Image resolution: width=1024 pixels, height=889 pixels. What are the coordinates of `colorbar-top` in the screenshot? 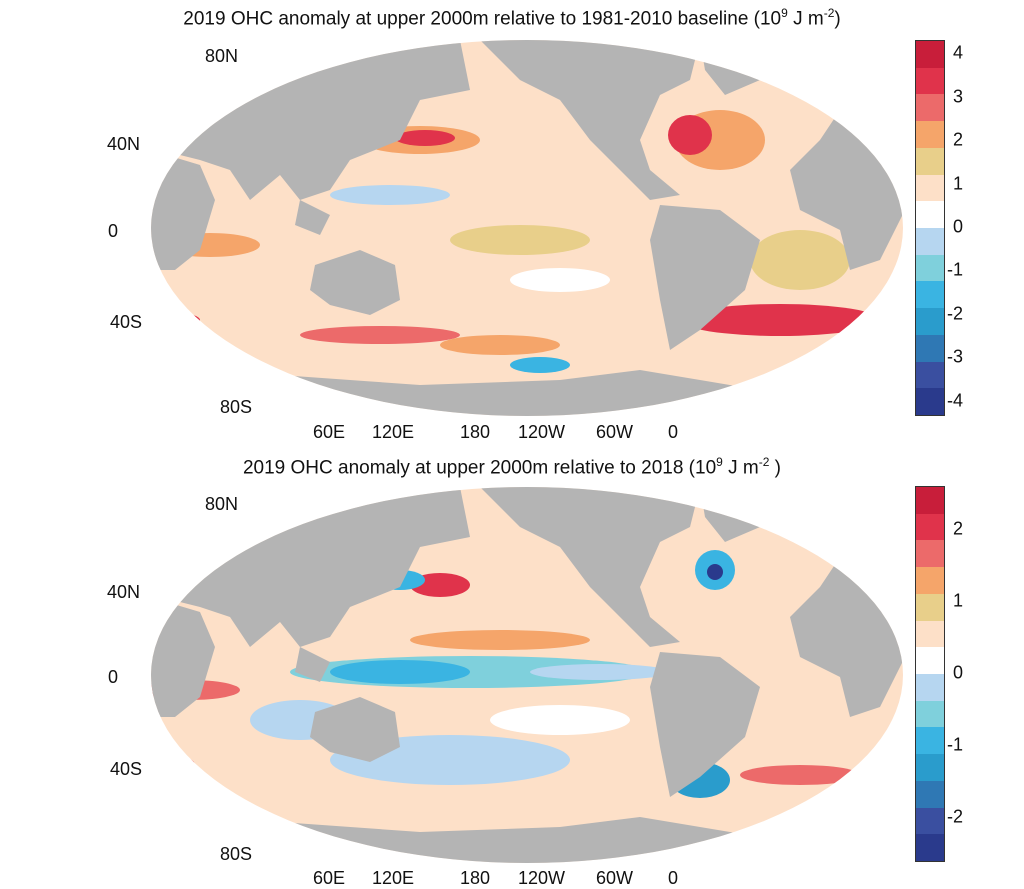 It's located at (930, 228).